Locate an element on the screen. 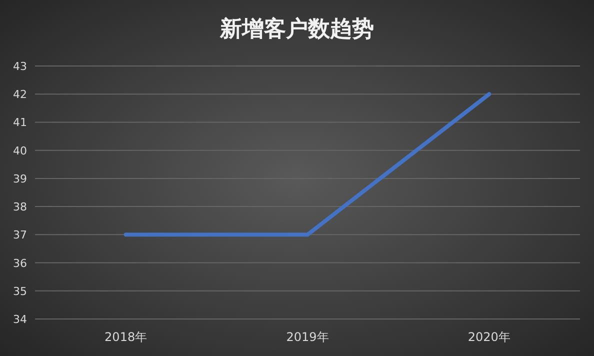  x-tick-label: 2020年 is located at coordinates (489, 337).